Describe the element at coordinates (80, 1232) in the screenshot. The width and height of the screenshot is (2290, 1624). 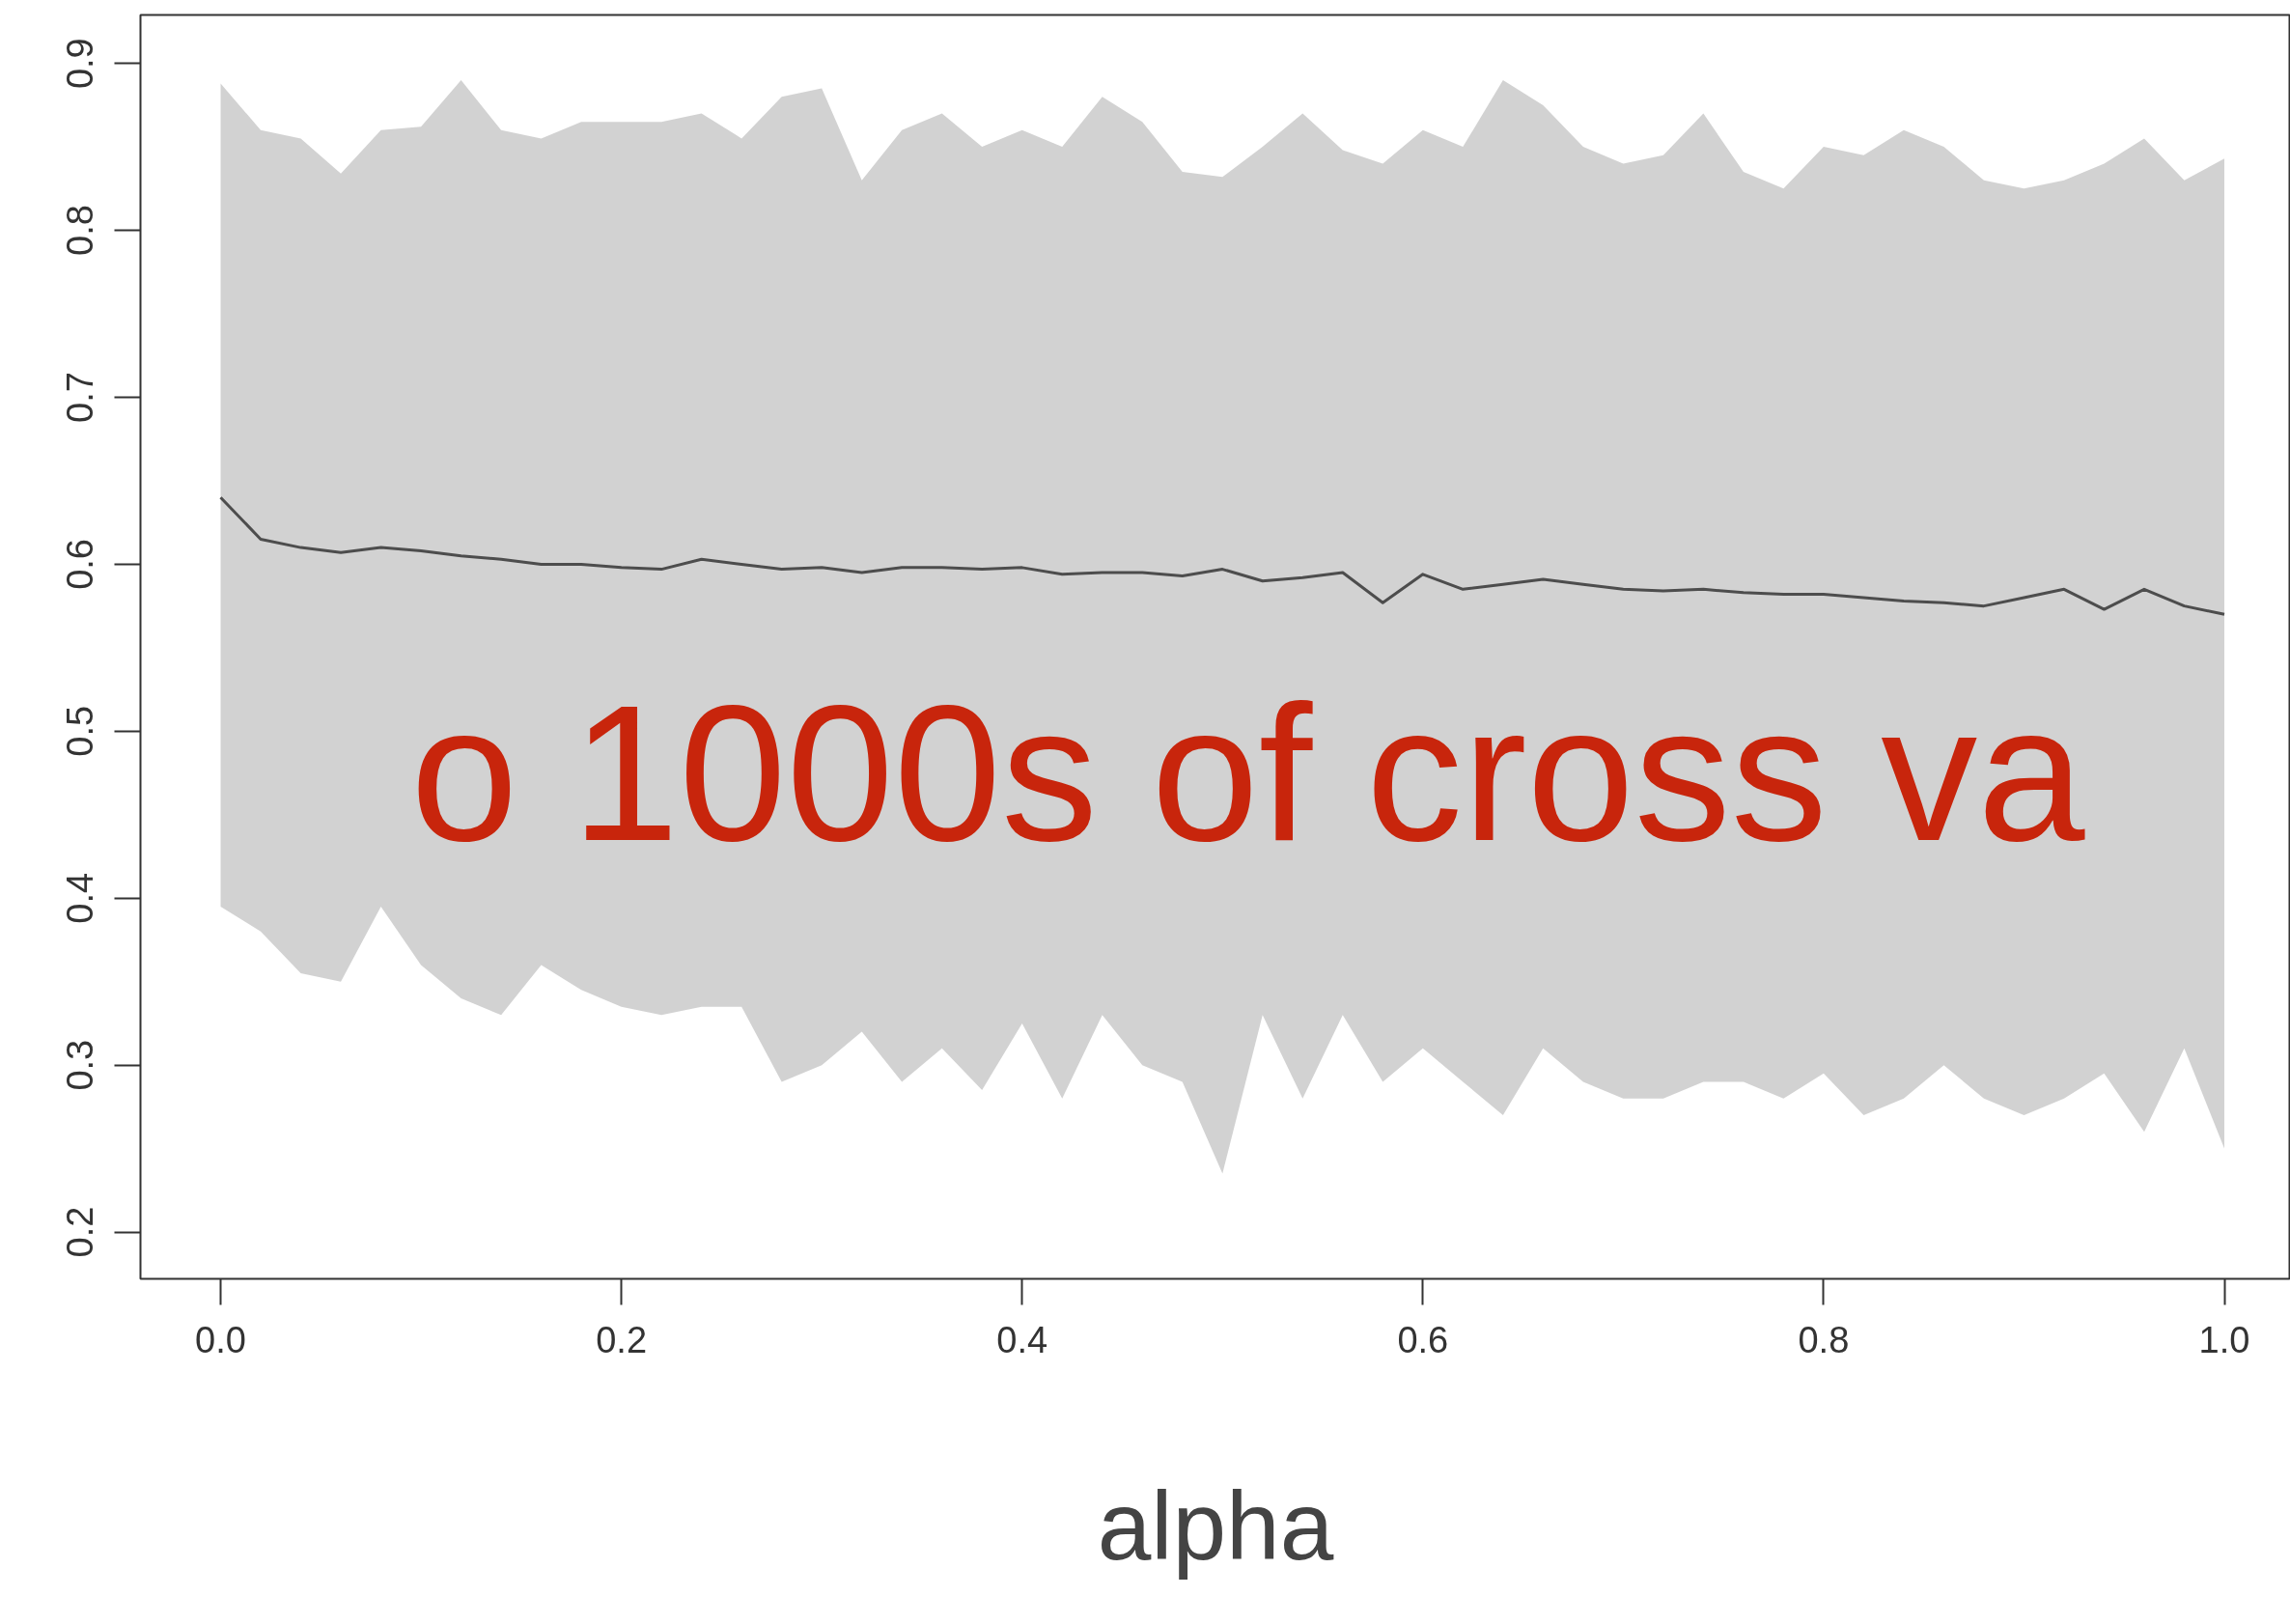
I see `y-tick-label: 0.2` at that location.